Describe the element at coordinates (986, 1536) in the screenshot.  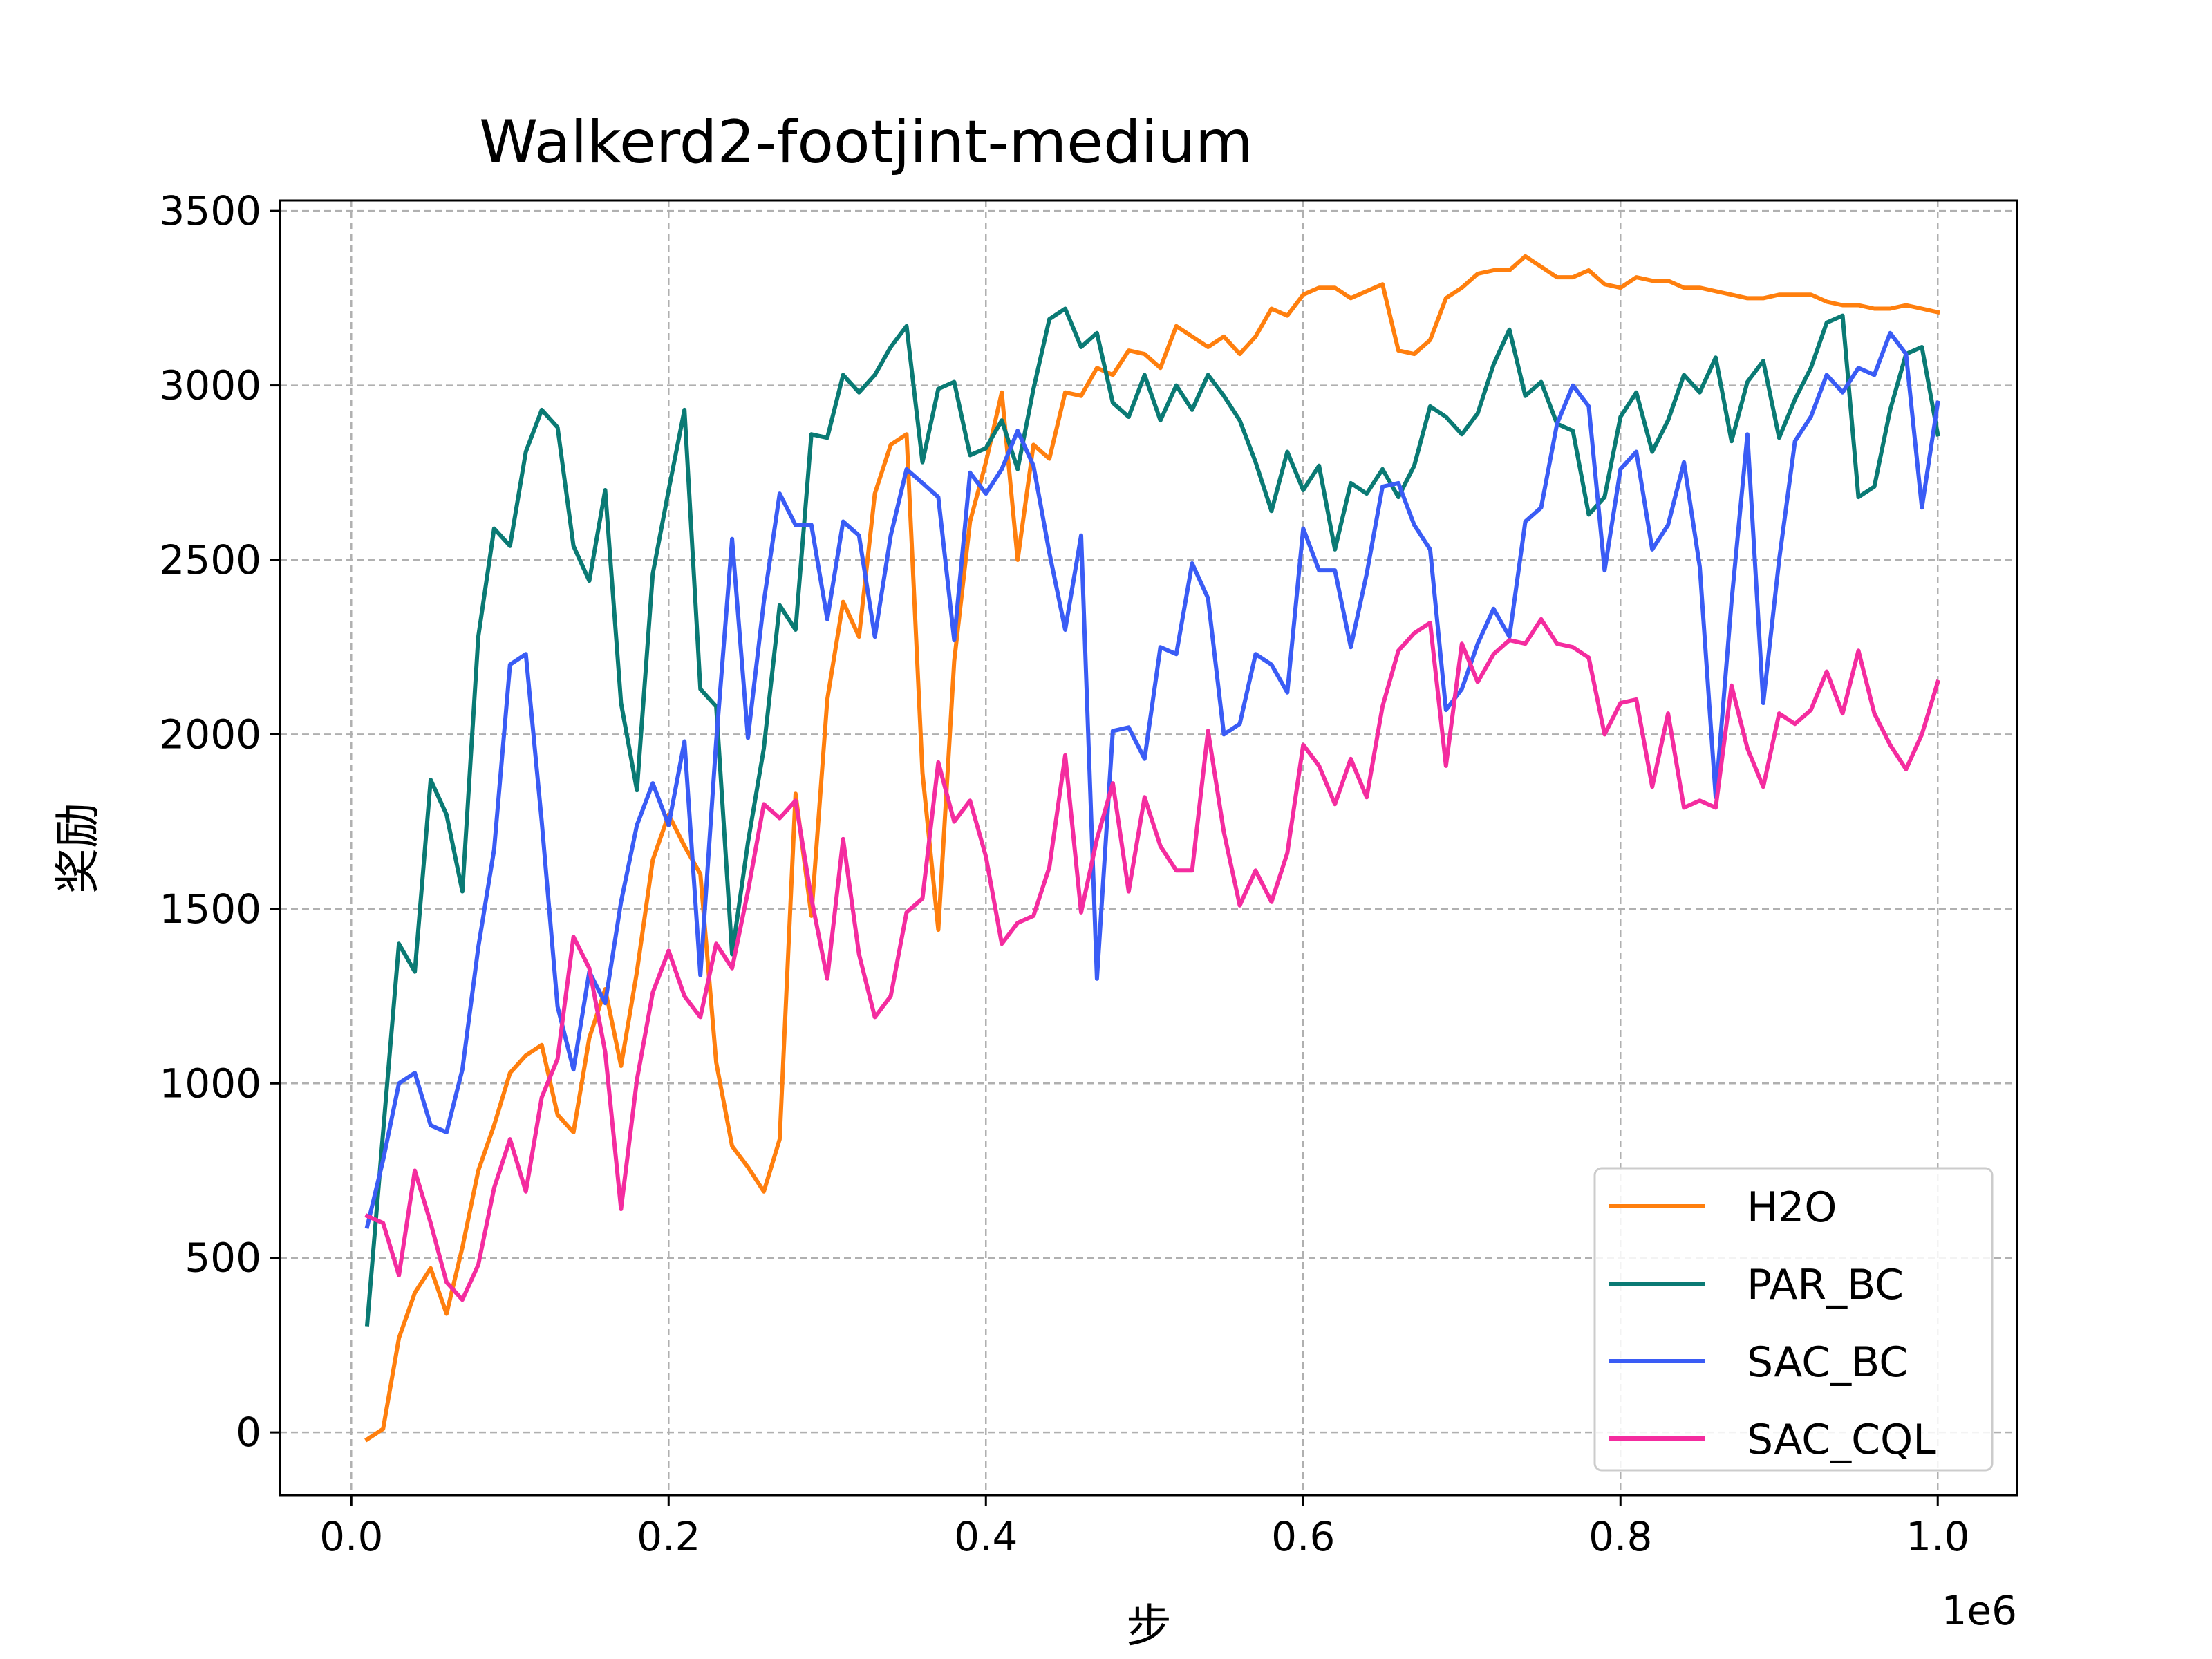
I see `x-tick-label: 0.4` at that location.